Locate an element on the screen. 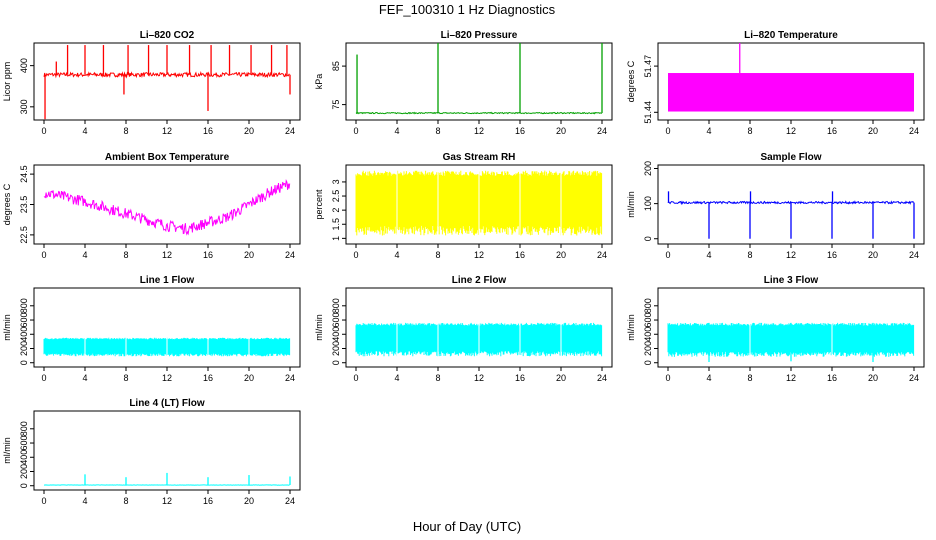 The width and height of the screenshot is (936, 540). y-tick-label: 51.44 is located at coordinates (648, 112).